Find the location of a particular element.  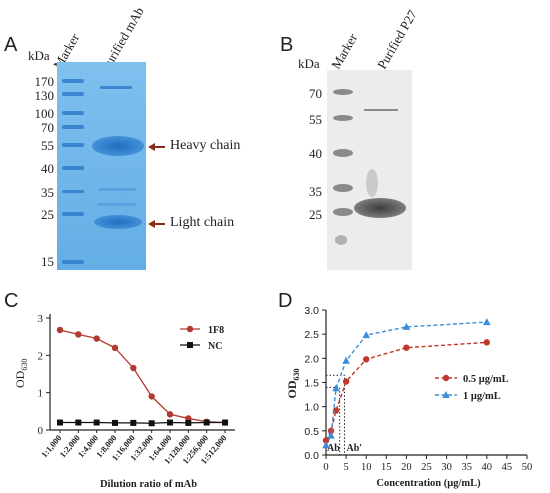

y-tick-label: 3 is located at coordinates (41, 319).